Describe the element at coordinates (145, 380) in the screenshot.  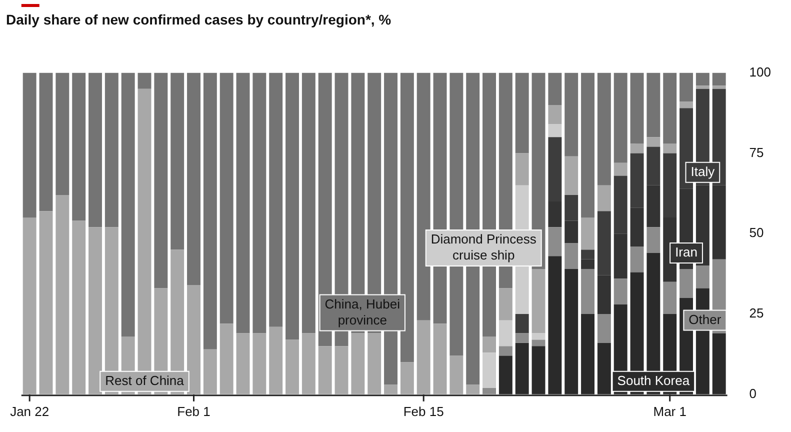
I see `series-label: Rest of China` at that location.